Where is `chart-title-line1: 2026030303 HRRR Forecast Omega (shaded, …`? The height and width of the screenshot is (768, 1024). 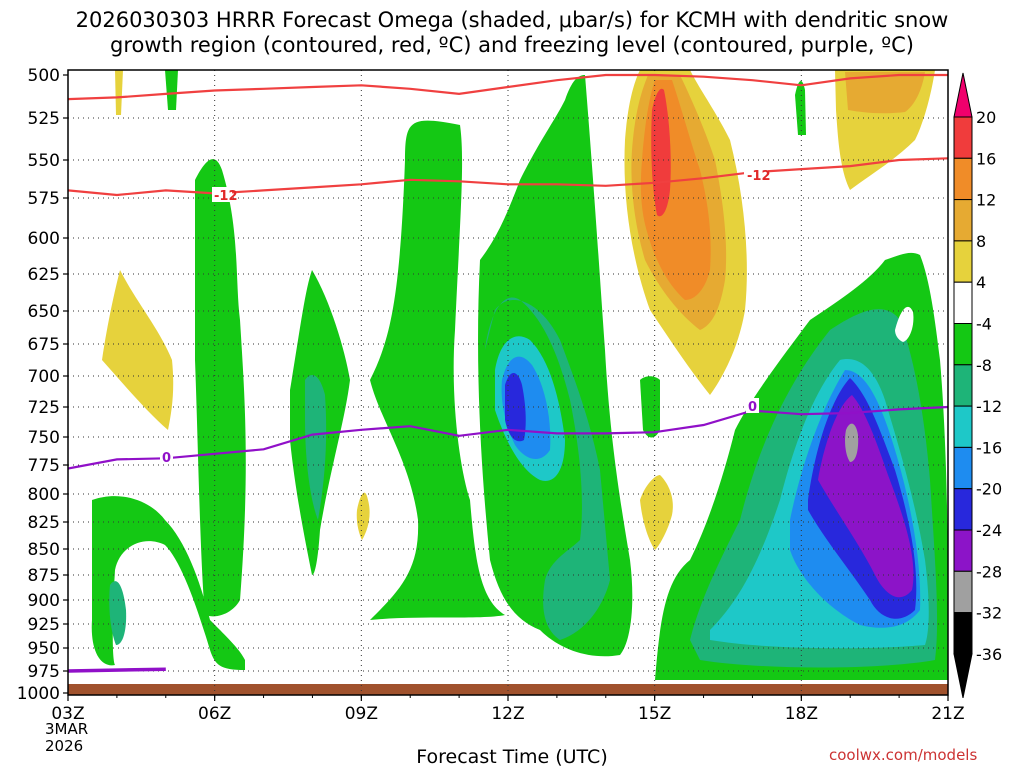 chart-title-line1: 2026030303 HRRR Forecast Omega (shaded, … is located at coordinates (512, 20).